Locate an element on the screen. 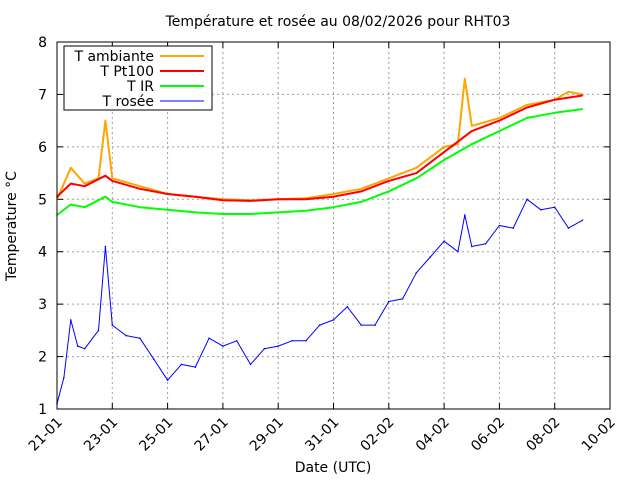  y-tick-label: 5 is located at coordinates (42, 200).